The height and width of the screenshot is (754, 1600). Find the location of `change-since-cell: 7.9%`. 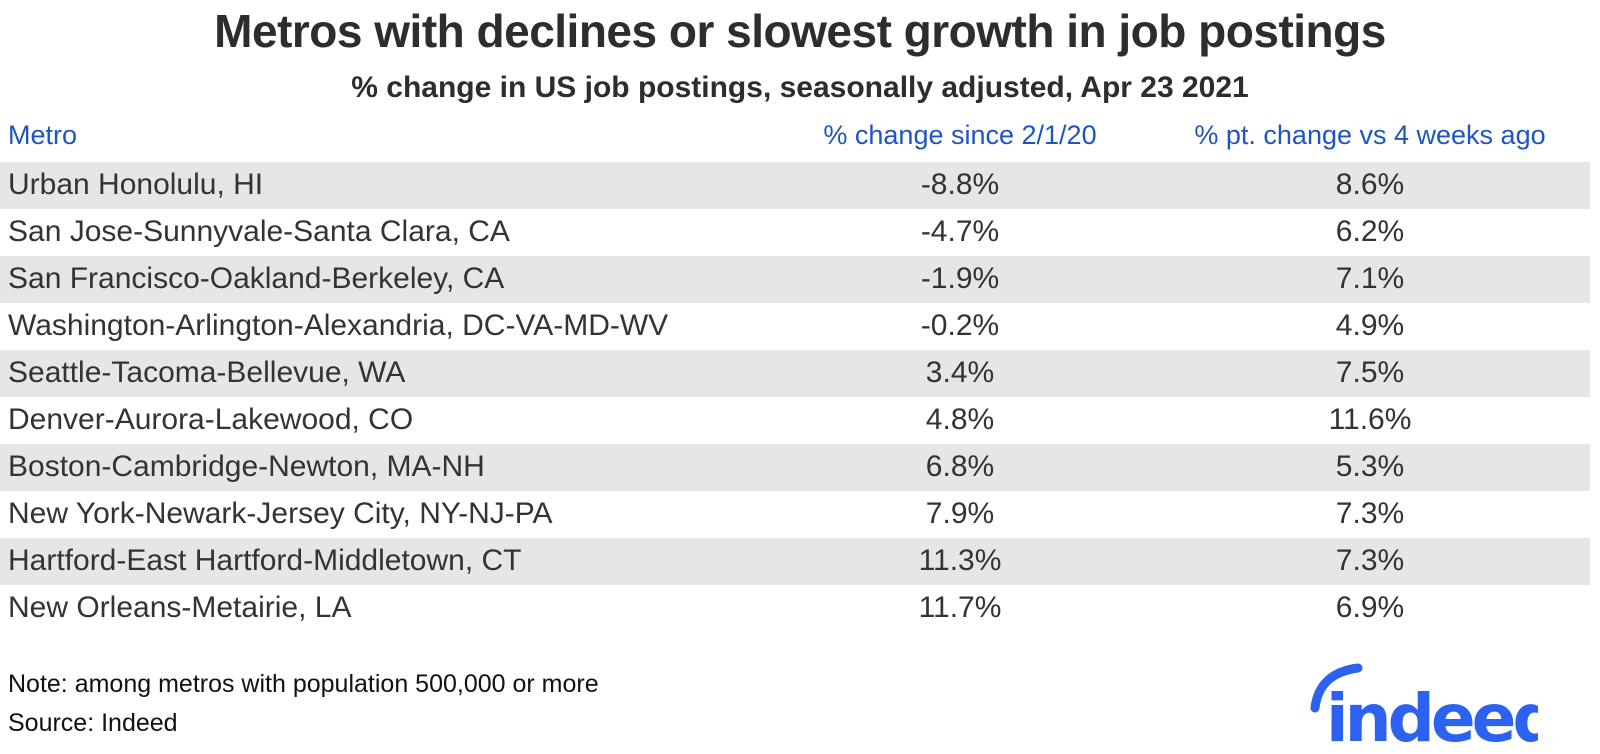

change-since-cell: 7.9% is located at coordinates (960, 514).